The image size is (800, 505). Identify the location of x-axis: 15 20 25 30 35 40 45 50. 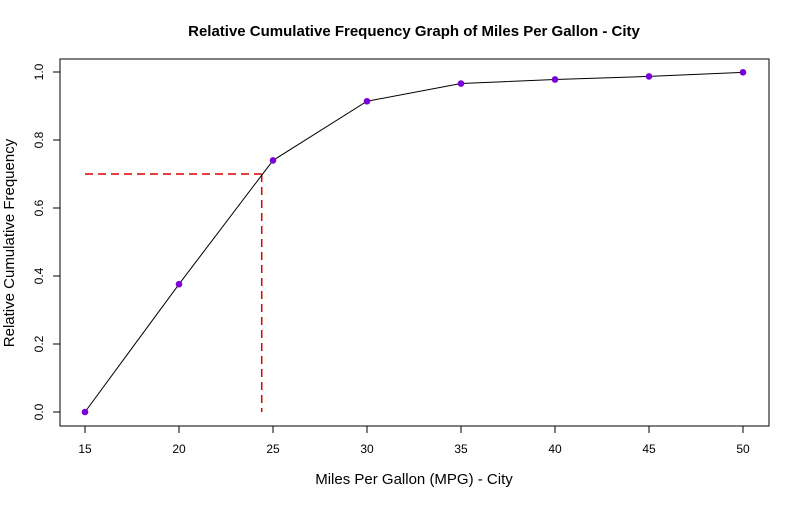
(414, 441).